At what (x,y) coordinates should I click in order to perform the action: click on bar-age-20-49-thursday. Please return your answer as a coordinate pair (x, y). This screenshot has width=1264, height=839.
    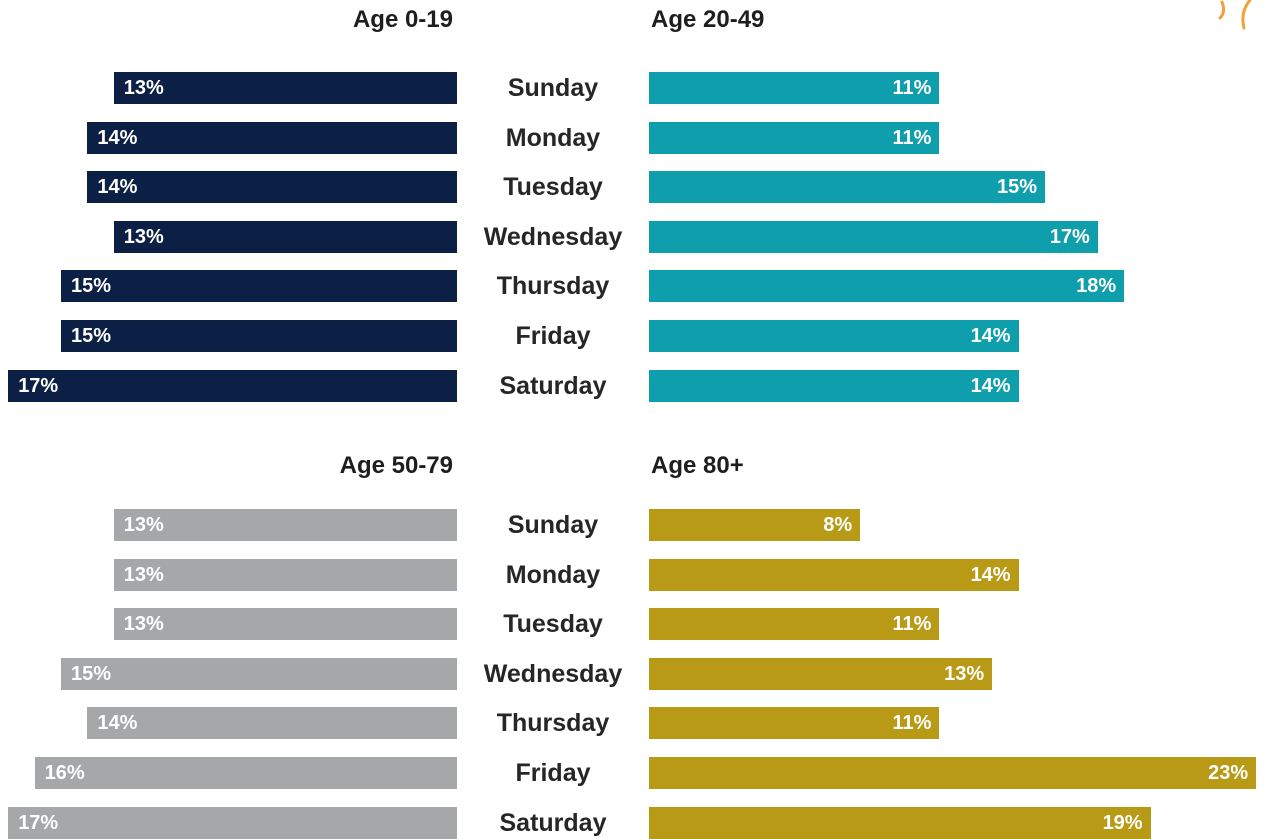
    Looking at the image, I should click on (887, 286).